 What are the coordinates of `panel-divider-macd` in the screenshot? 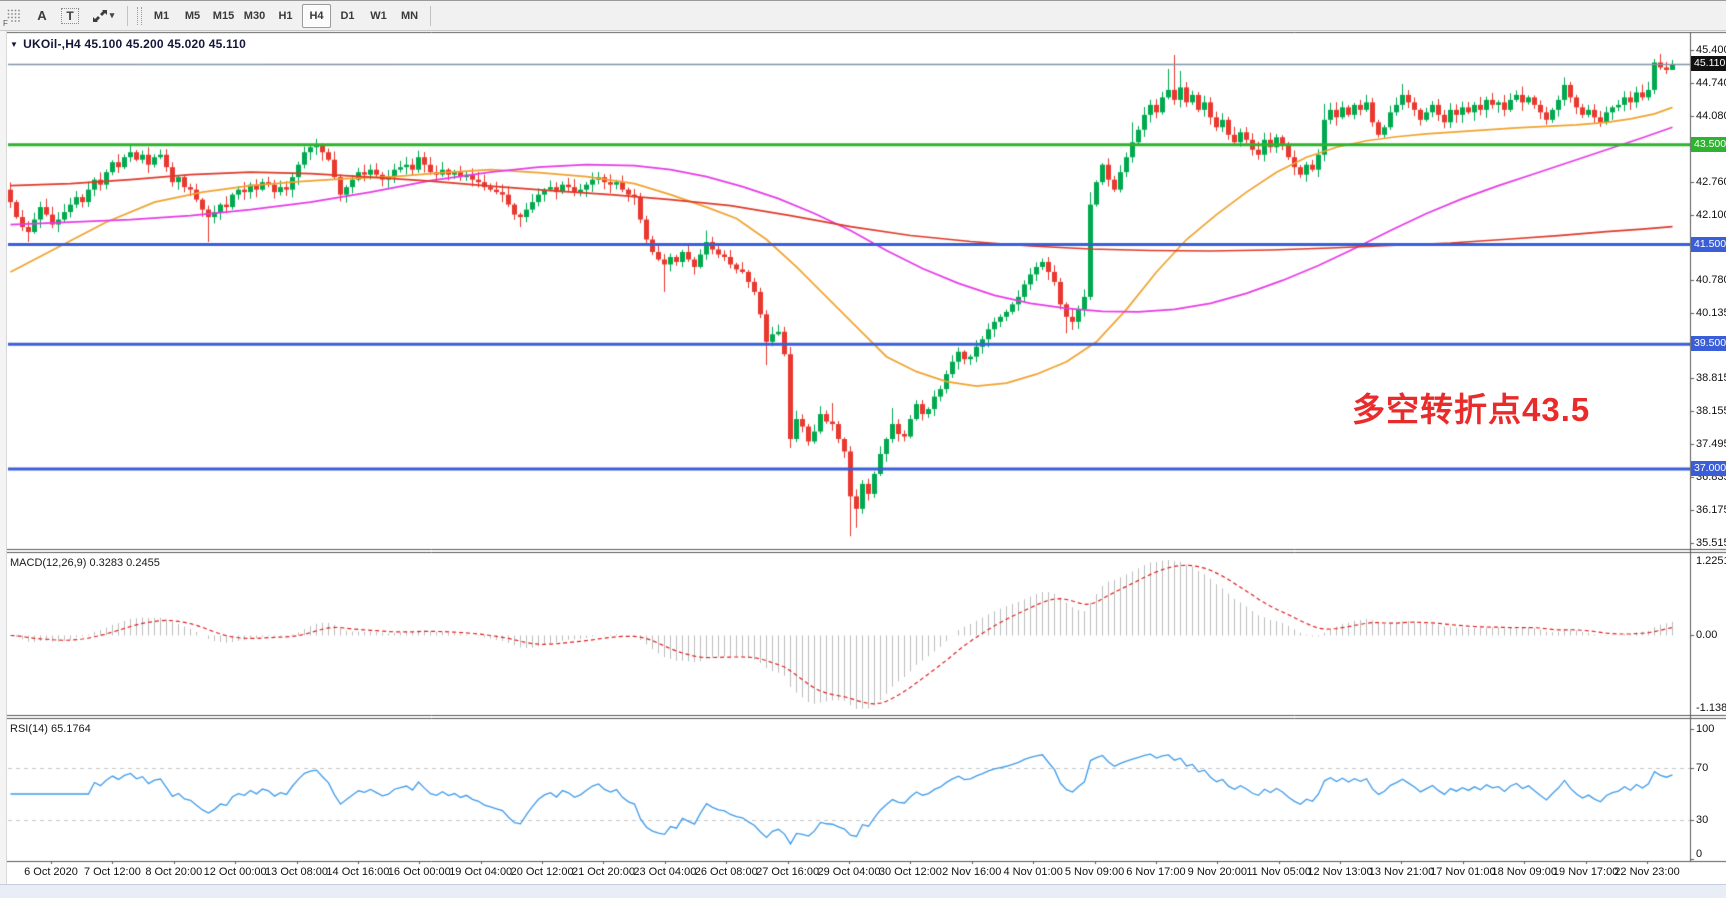 It's located at (863, 550).